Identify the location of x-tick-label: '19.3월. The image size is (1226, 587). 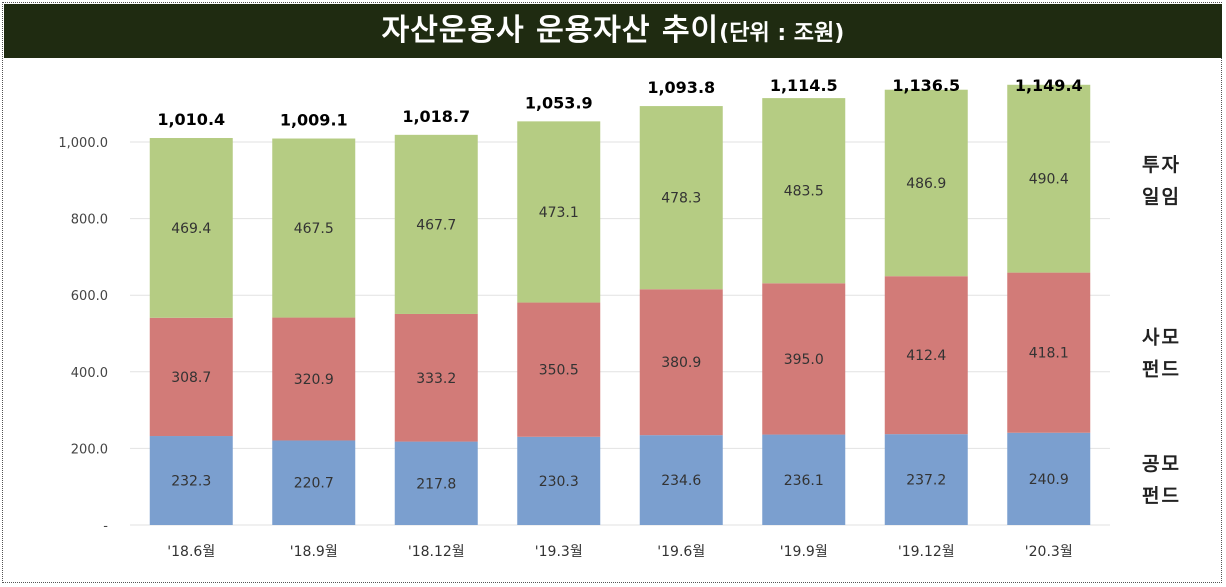
(559, 552).